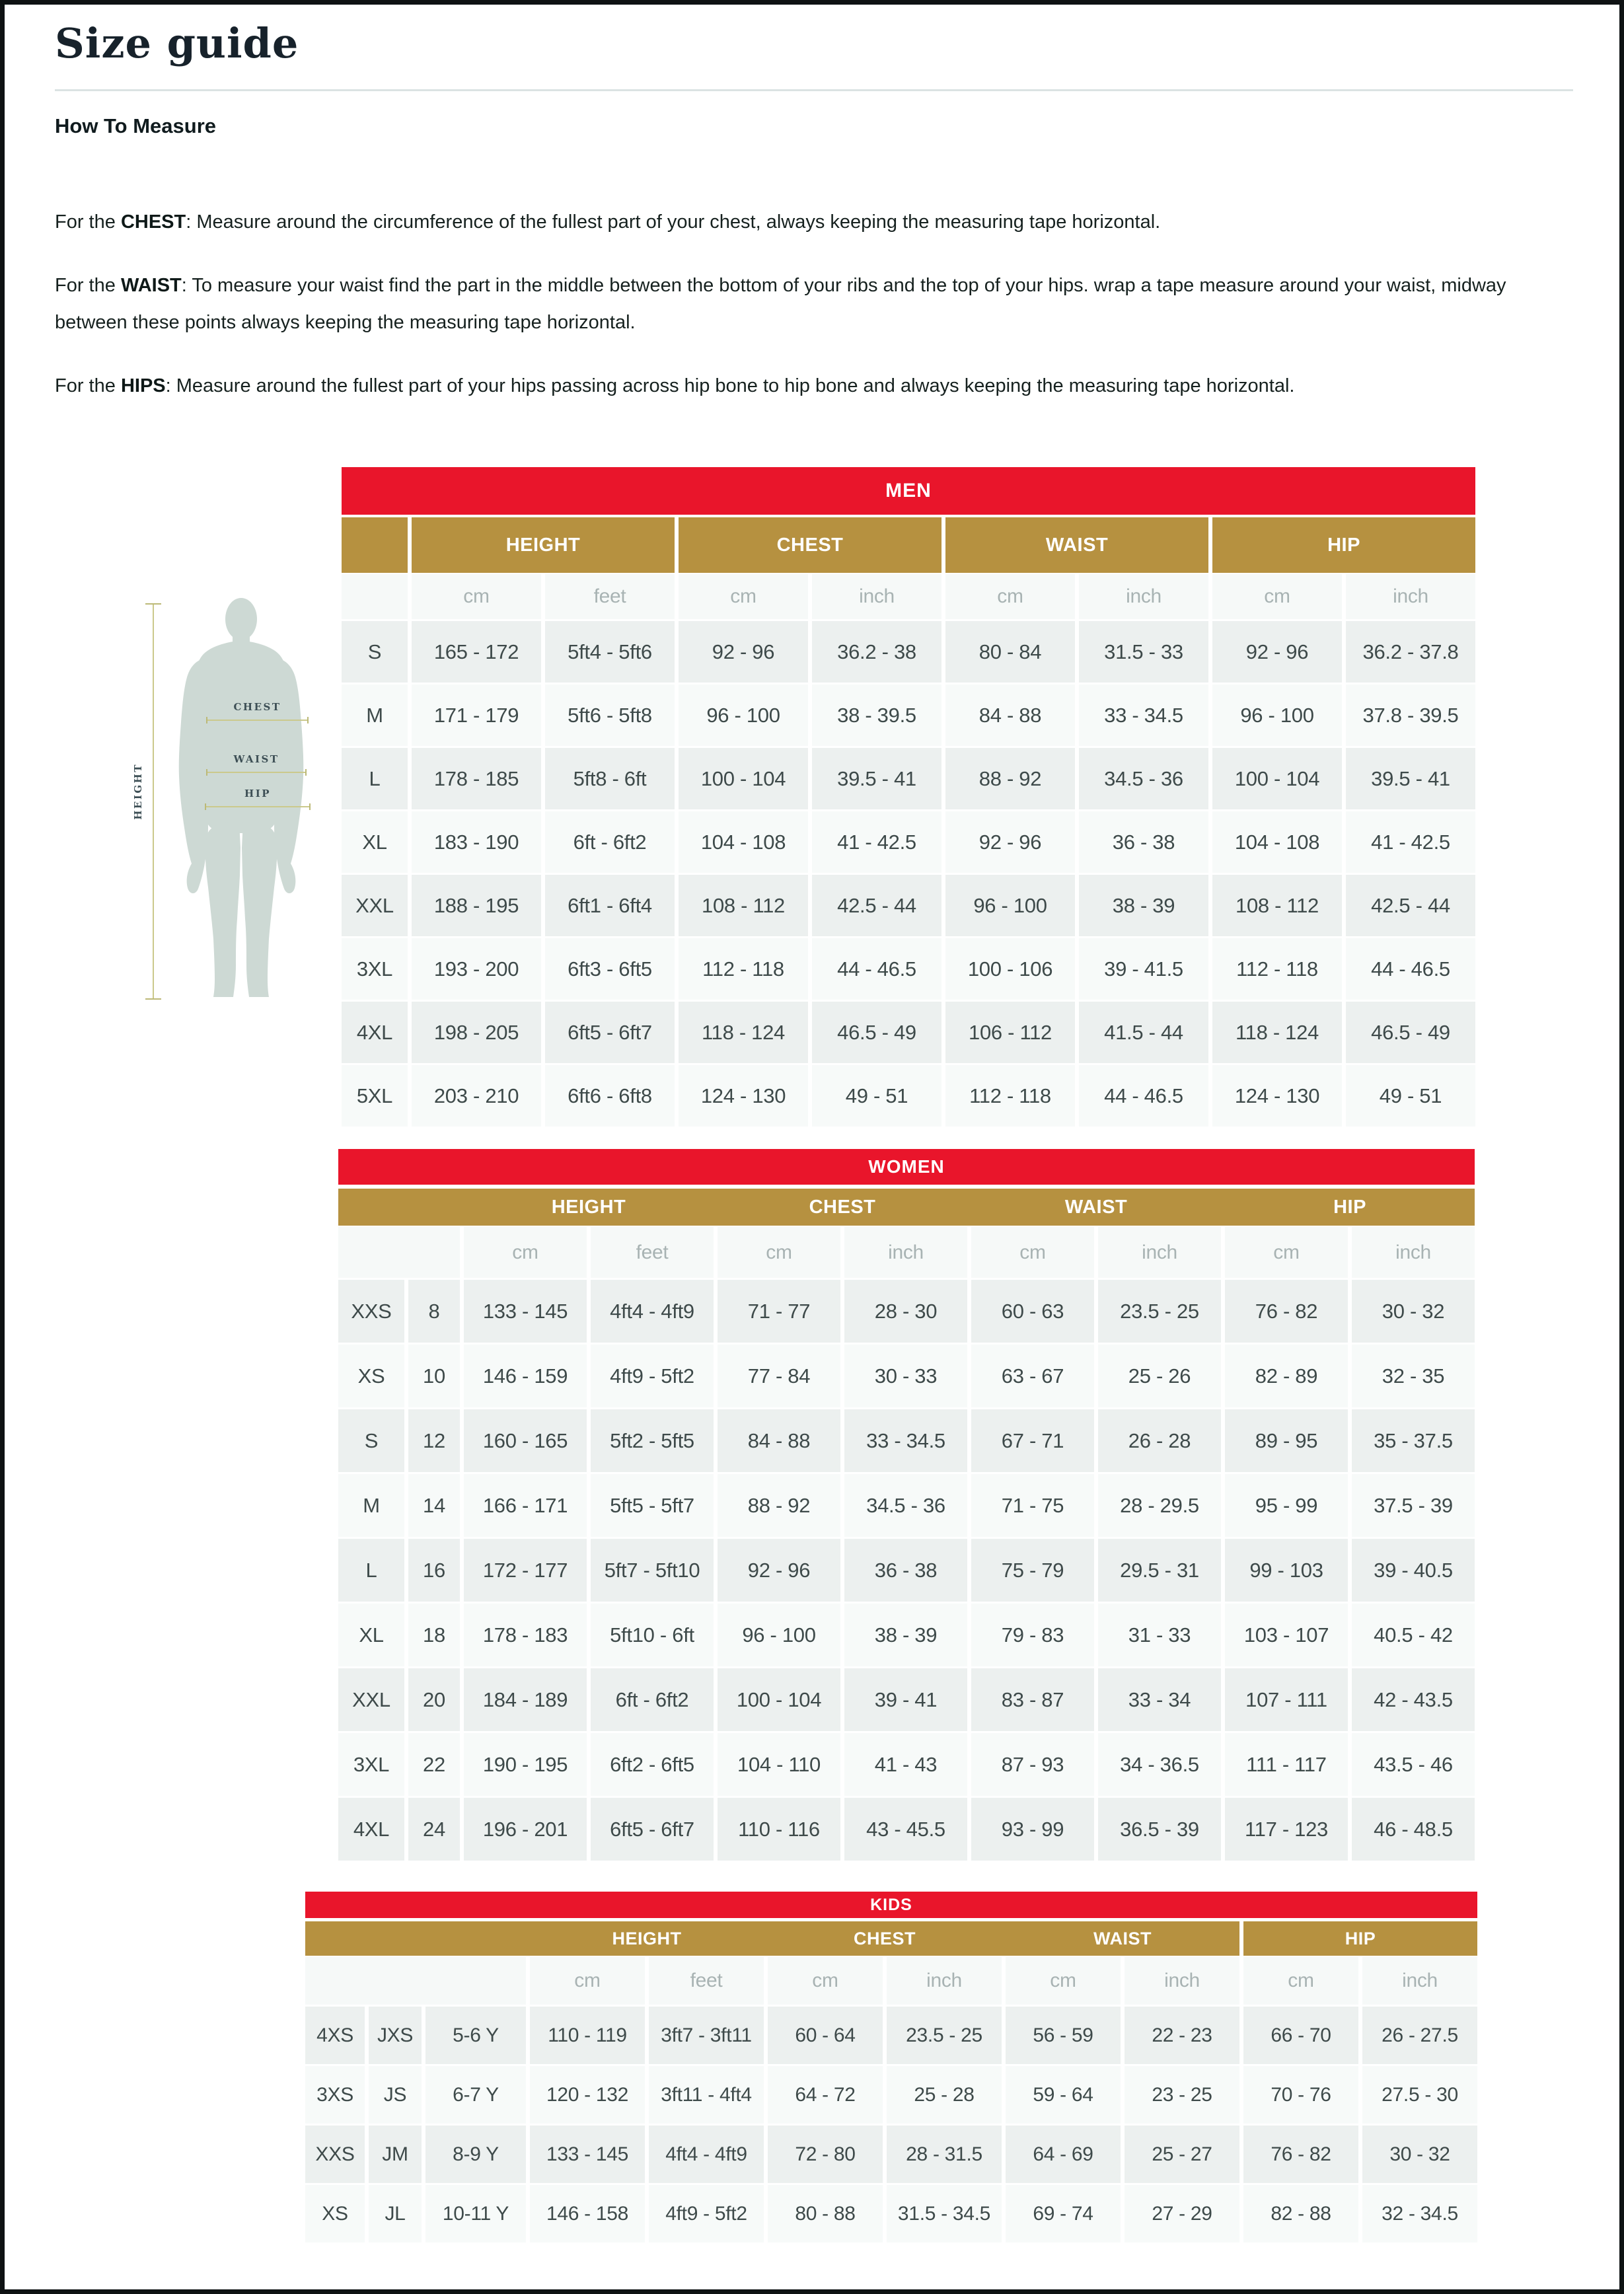 Image resolution: width=1624 pixels, height=2294 pixels. Describe the element at coordinates (1277, 842) in the screenshot. I see `value-cell: 104 - 108` at that location.